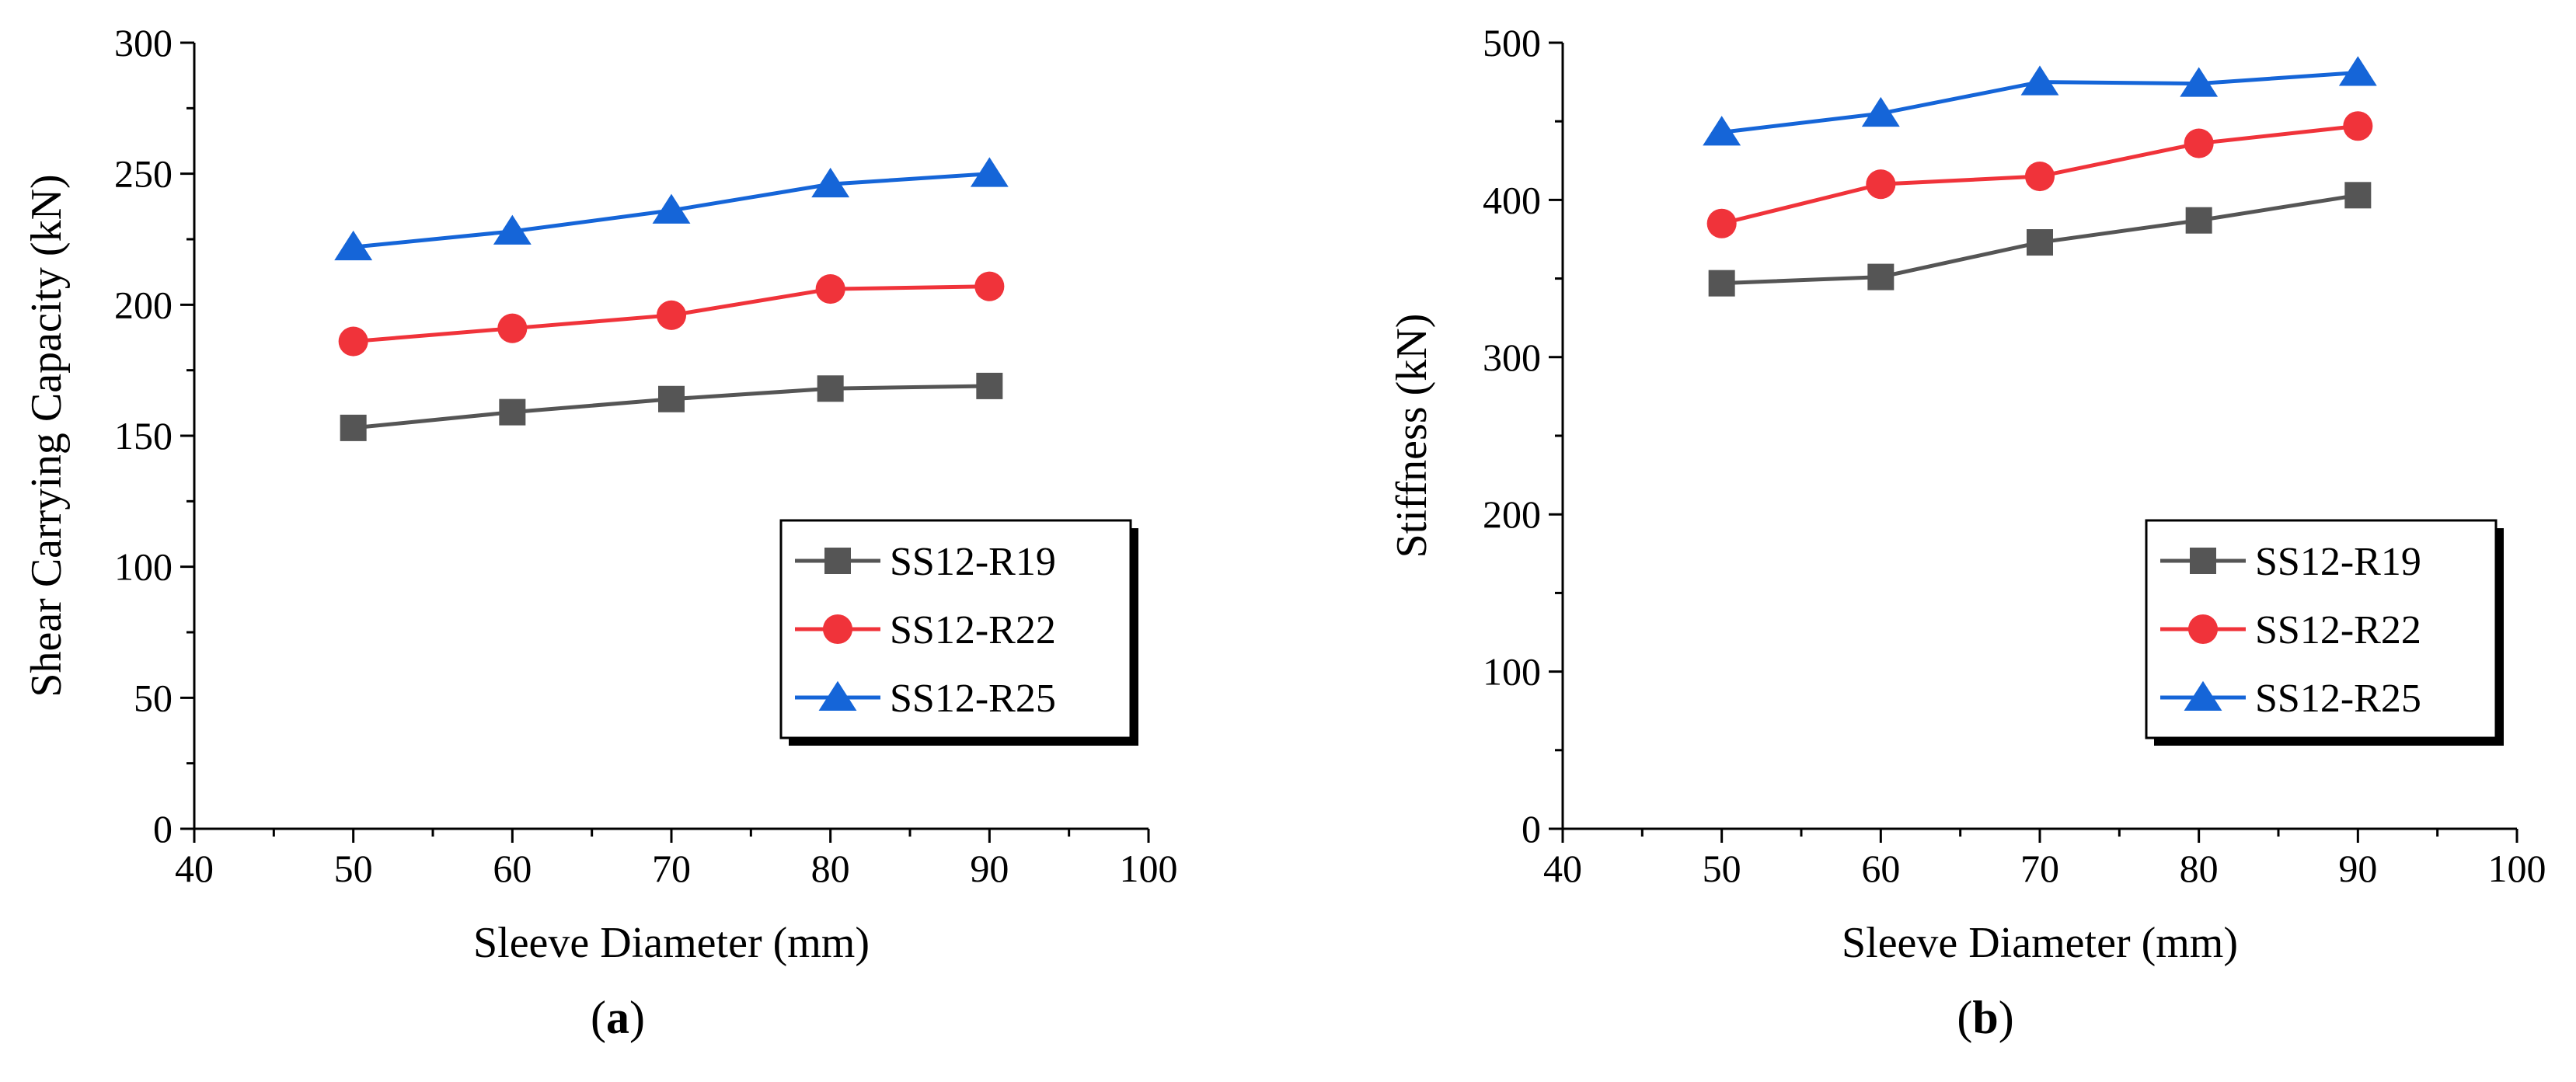 Image resolution: width=2576 pixels, height=1082 pixels. Describe the element at coordinates (143, 436) in the screenshot. I see `y-tick-label: 150` at that location.